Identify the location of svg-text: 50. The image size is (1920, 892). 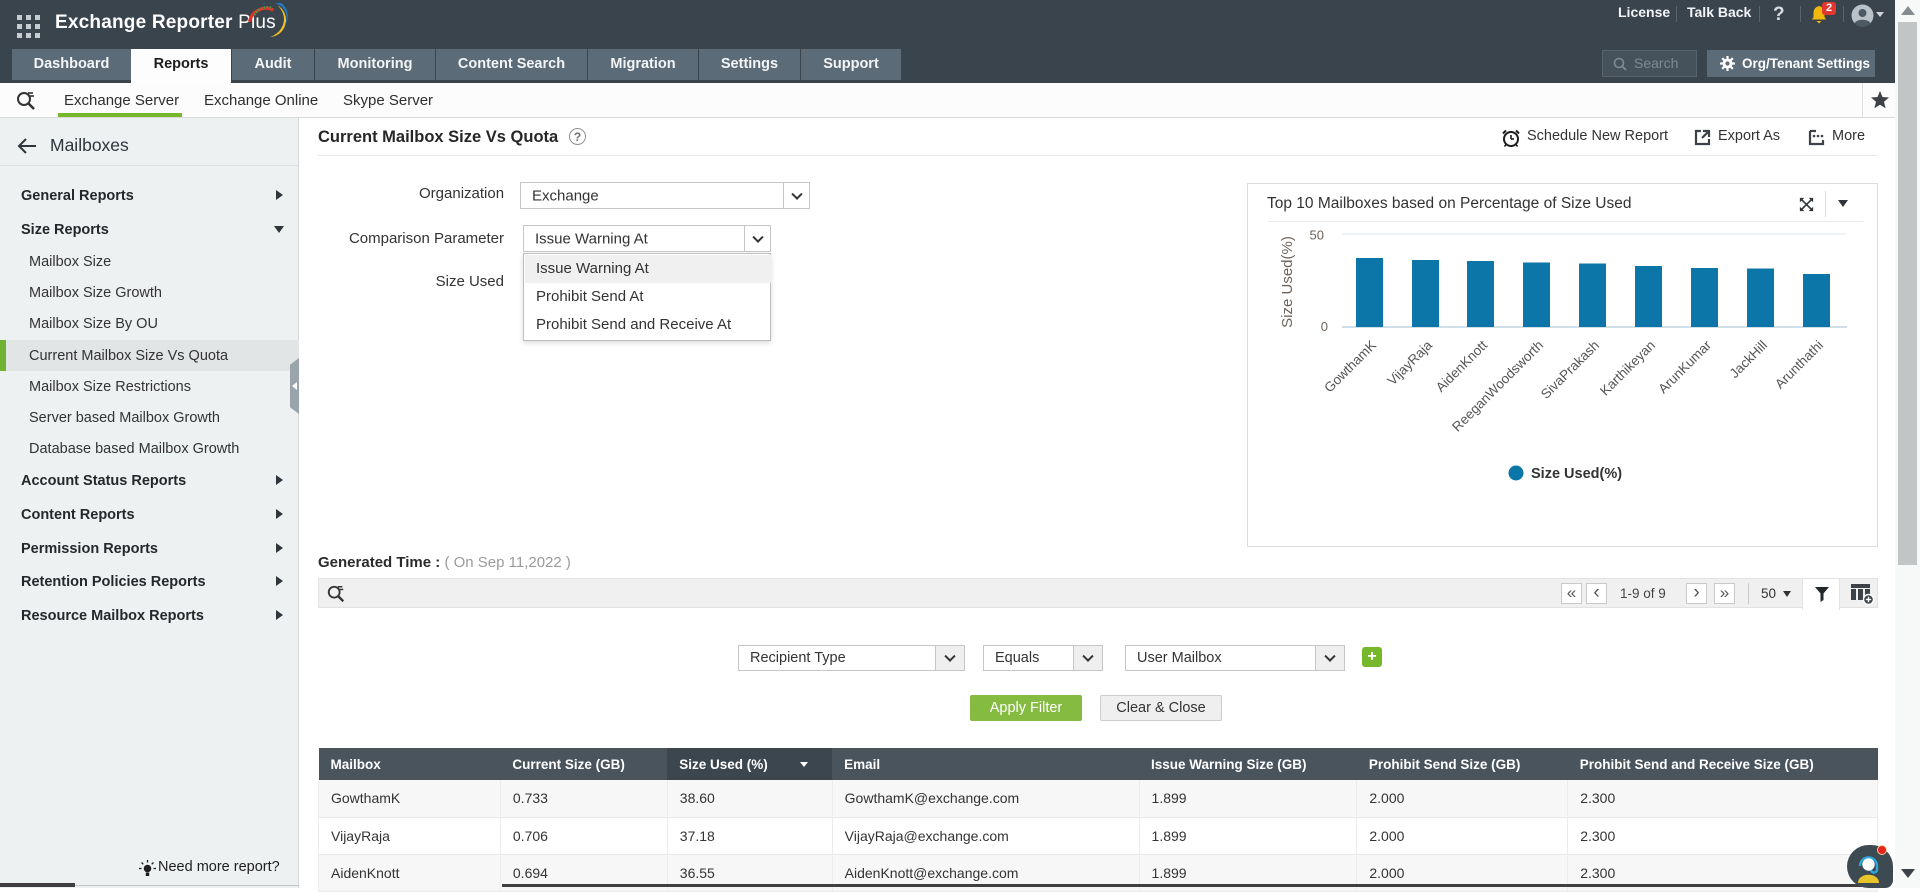
(1317, 235).